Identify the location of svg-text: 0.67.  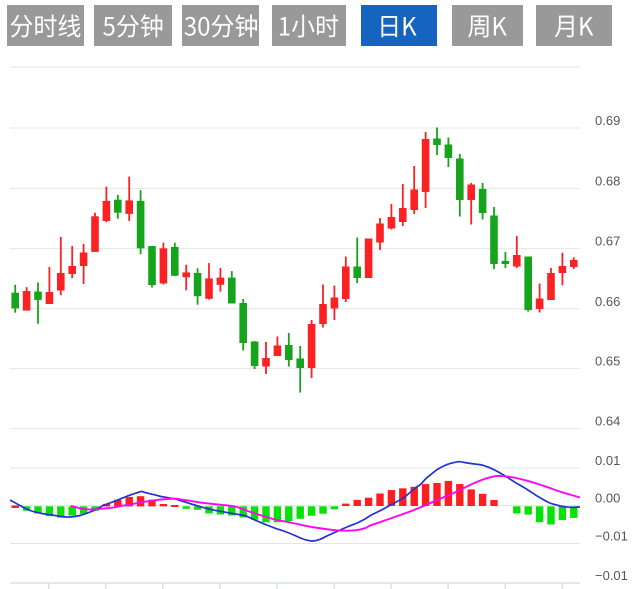
(607, 241).